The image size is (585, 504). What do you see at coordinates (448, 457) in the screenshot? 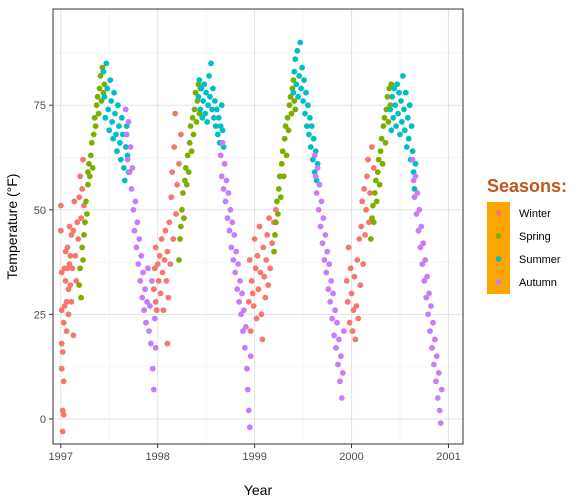
I see `x-tick-label: 2001` at bounding box center [448, 457].